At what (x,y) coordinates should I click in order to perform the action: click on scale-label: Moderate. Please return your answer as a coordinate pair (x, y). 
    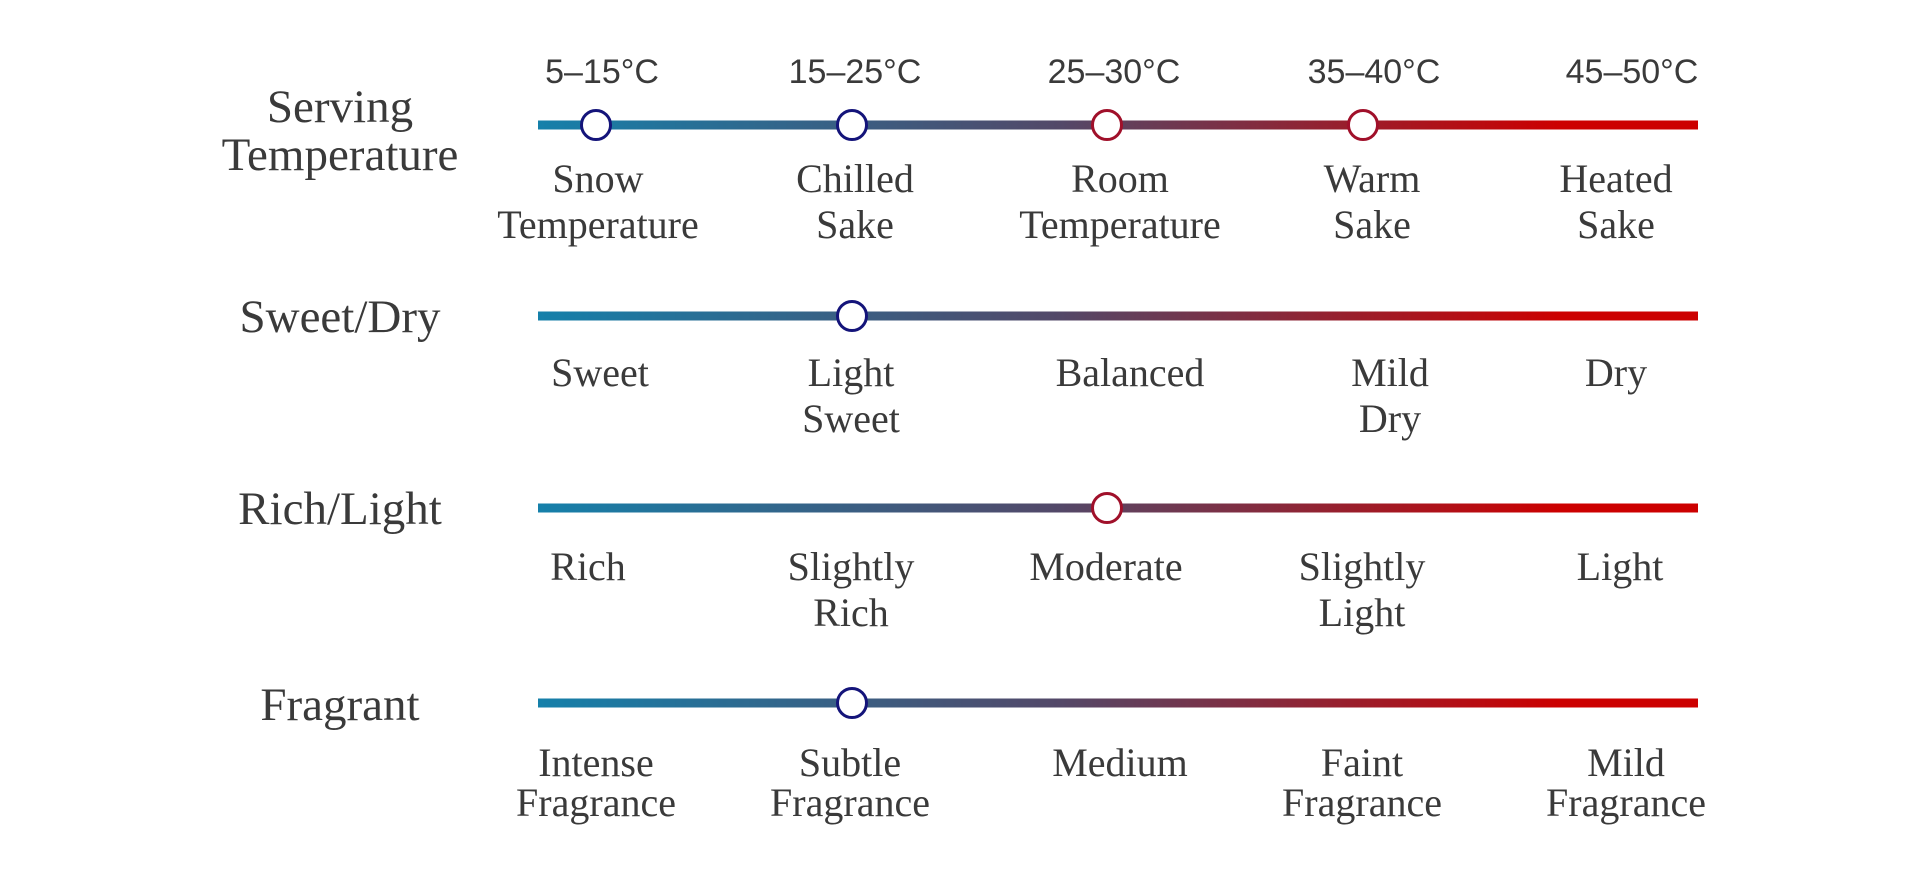
    Looking at the image, I should click on (1105, 566).